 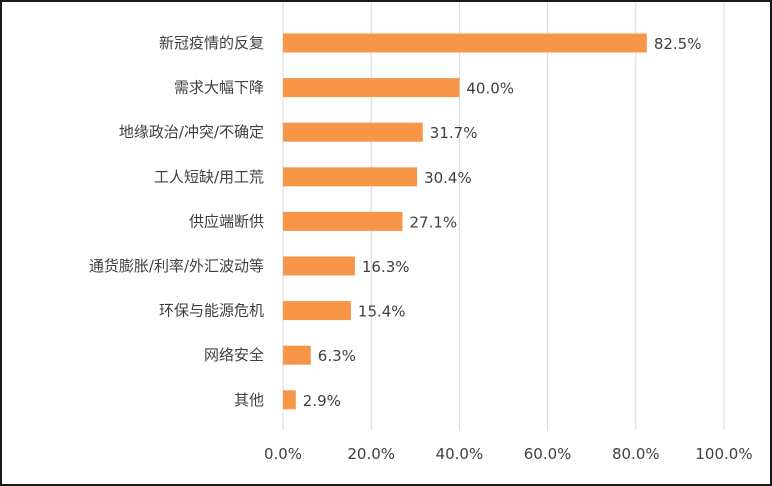 I want to click on data-label: 6.3%, so click(x=337, y=356).